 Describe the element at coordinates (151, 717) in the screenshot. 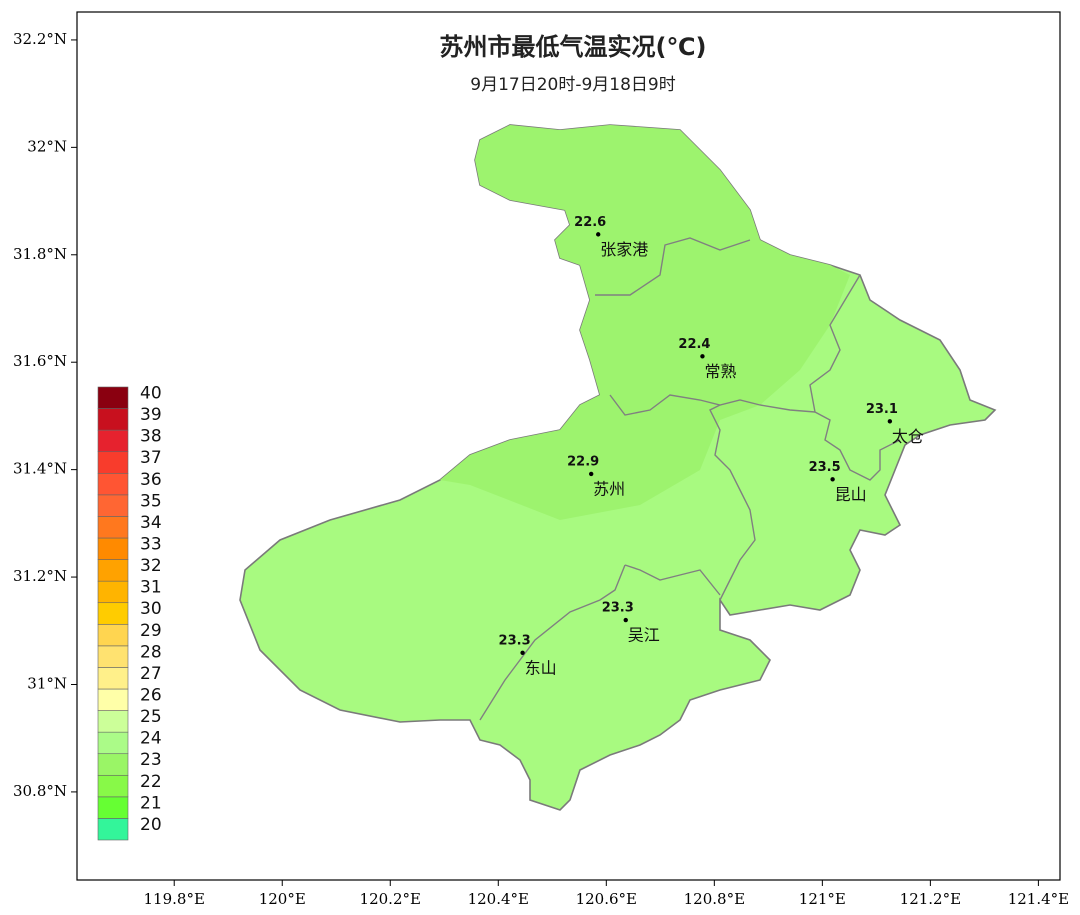

I see `legend-label: 25` at that location.